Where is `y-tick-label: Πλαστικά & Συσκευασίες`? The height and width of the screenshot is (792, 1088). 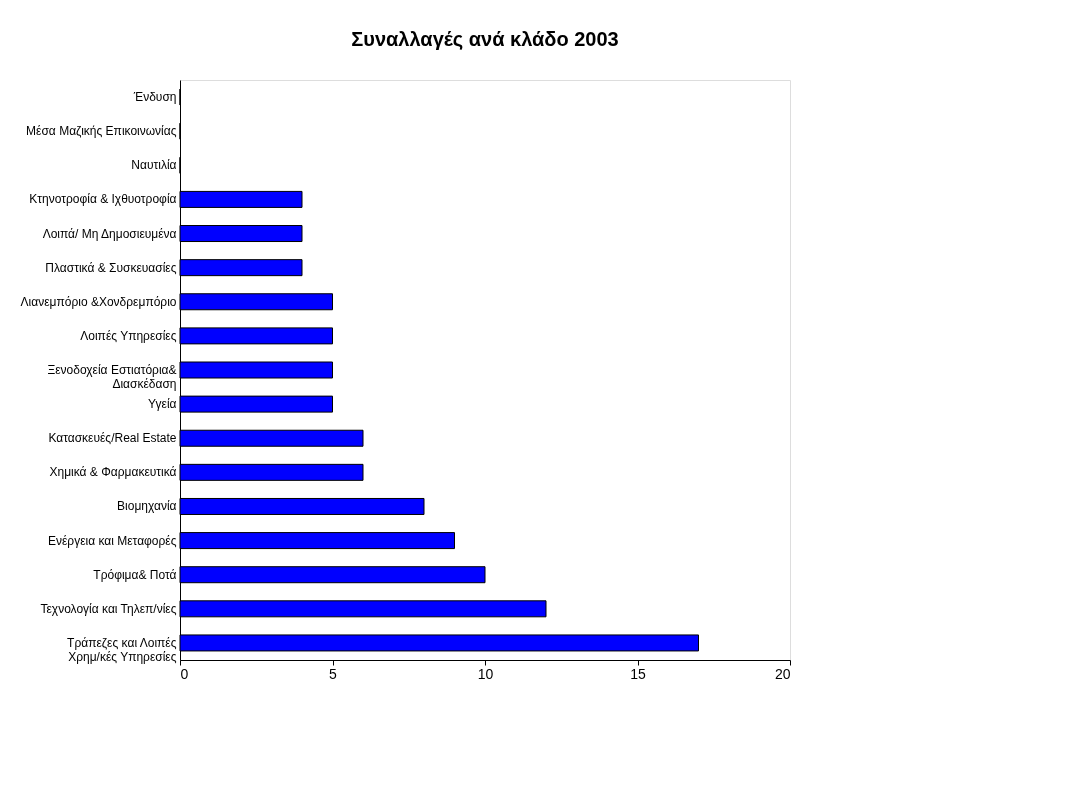
y-tick-label: Πλαστικά & Συσκευασίες is located at coordinates (111, 267).